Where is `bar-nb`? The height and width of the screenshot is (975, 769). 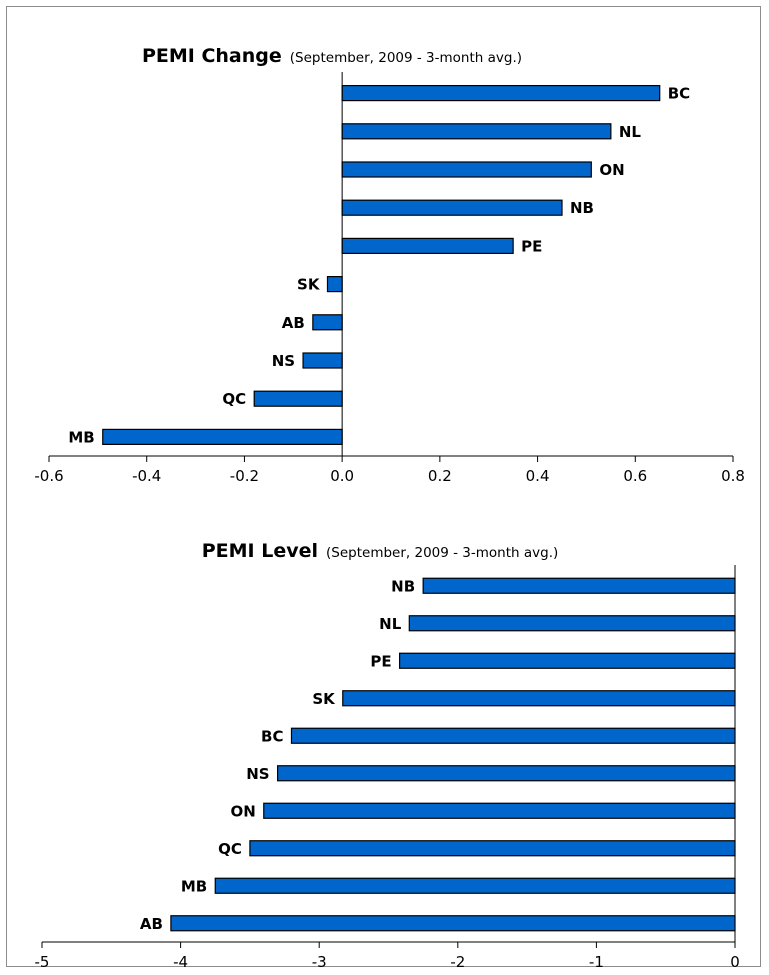 bar-nb is located at coordinates (452, 207).